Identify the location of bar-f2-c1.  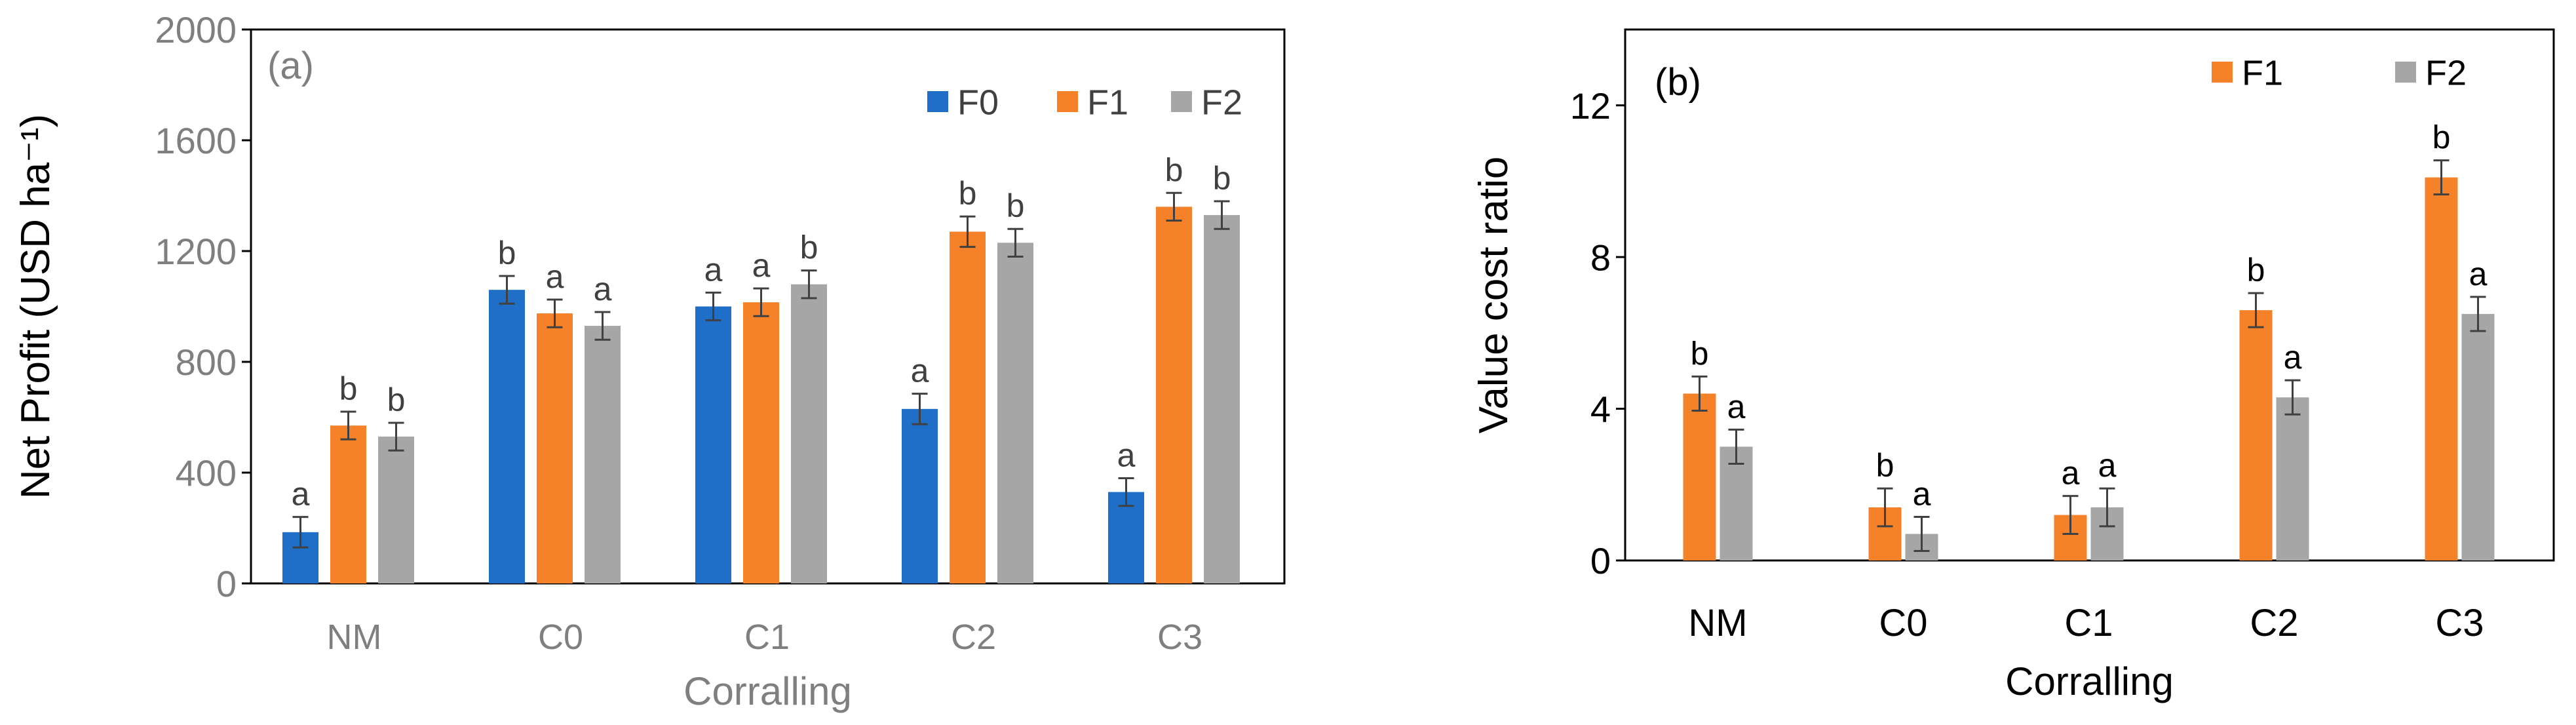
(809, 433).